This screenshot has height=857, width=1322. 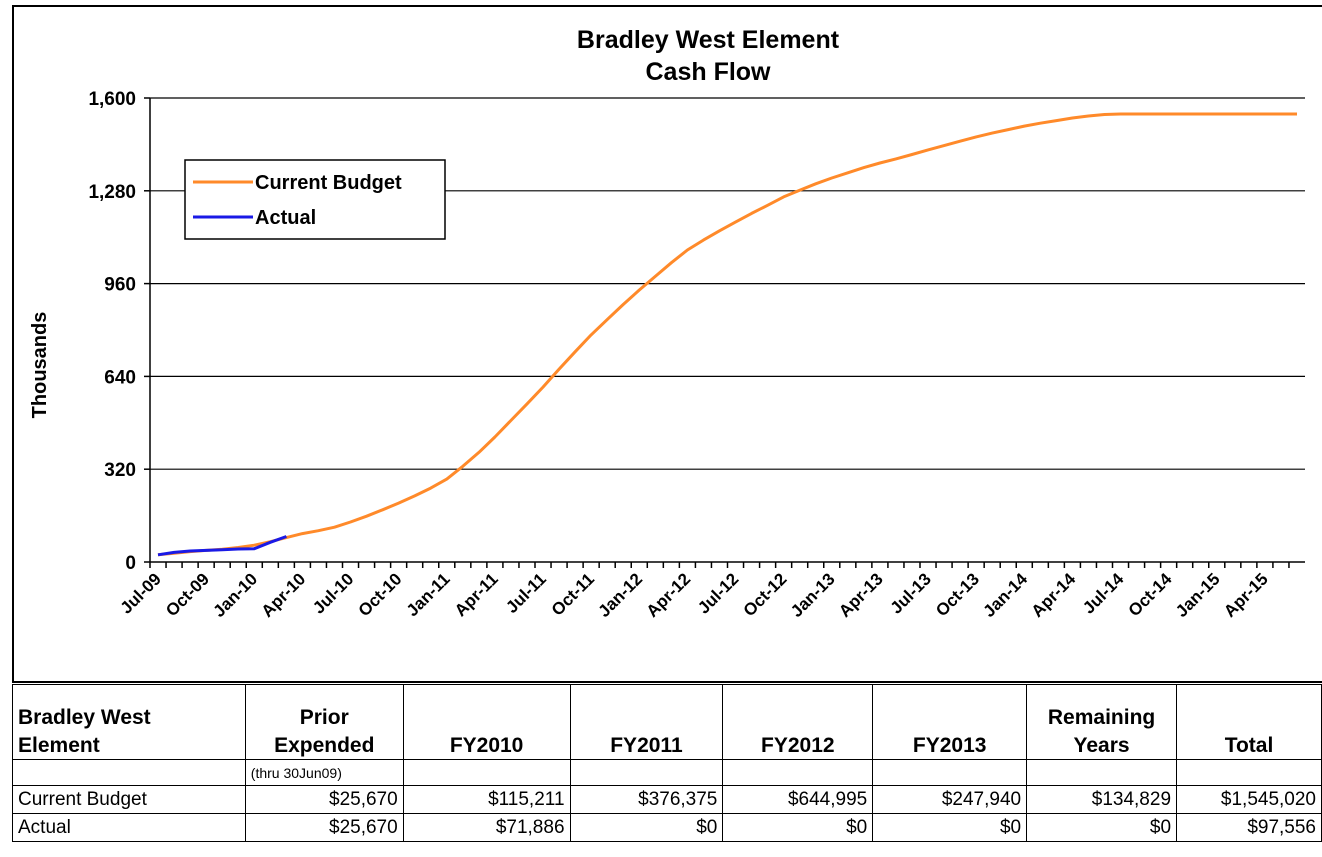 What do you see at coordinates (120, 470) in the screenshot?
I see `y-tick-label: 320` at bounding box center [120, 470].